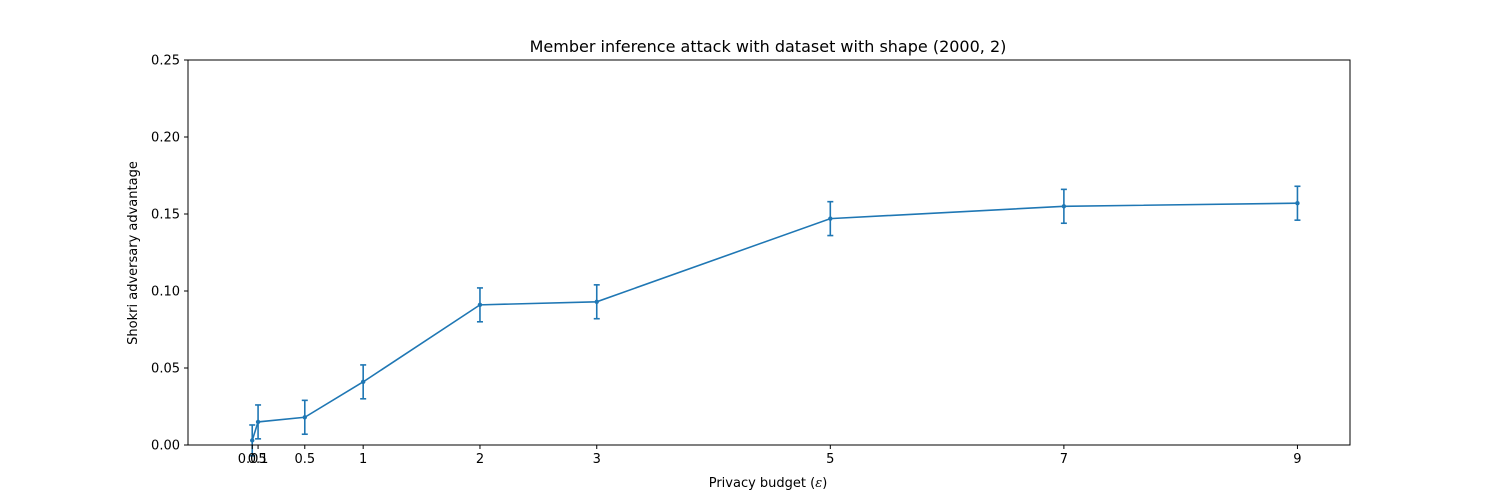  Describe the element at coordinates (762, 483) in the screenshot. I see `x-axis-label-prefix: Privacy budget (` at that location.